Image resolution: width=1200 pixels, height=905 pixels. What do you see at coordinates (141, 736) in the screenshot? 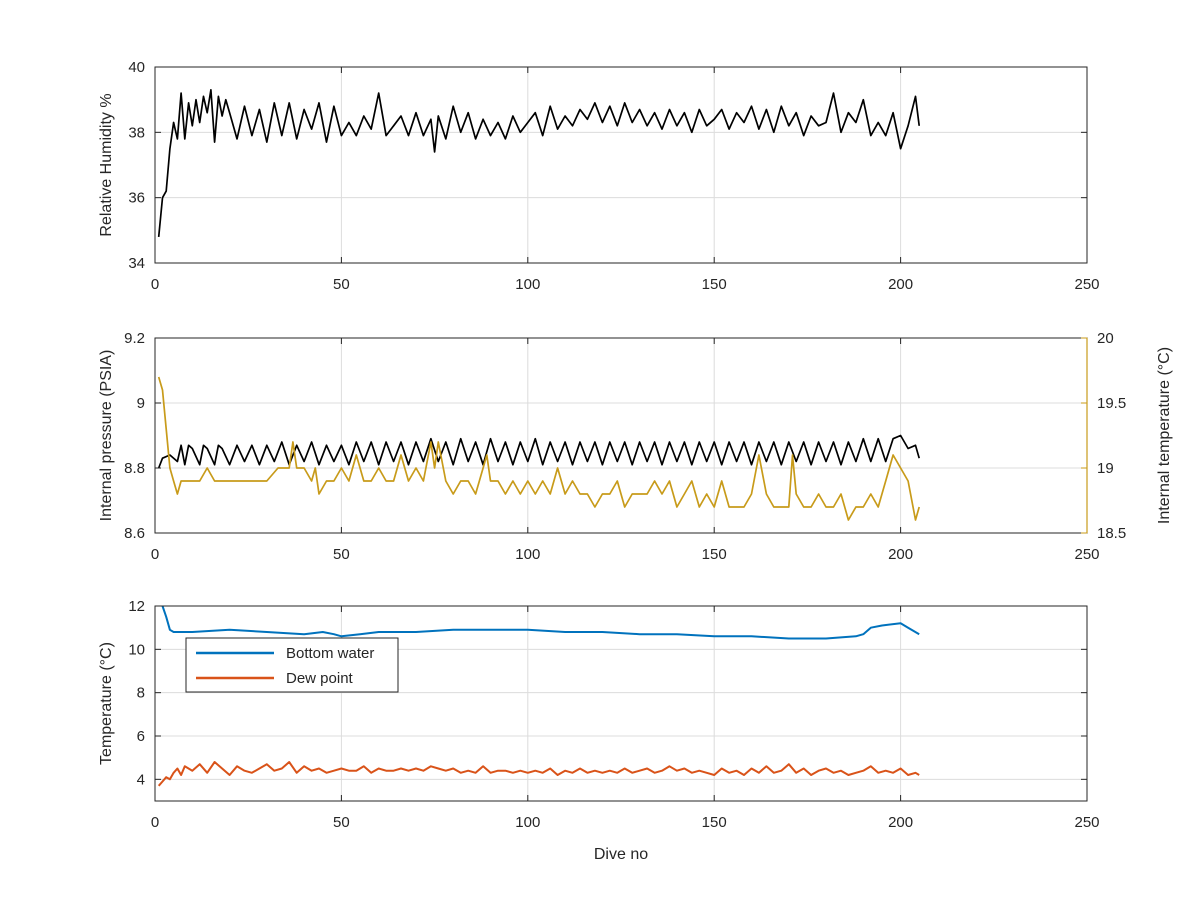
I see `y-tick-label: 6` at bounding box center [141, 736].